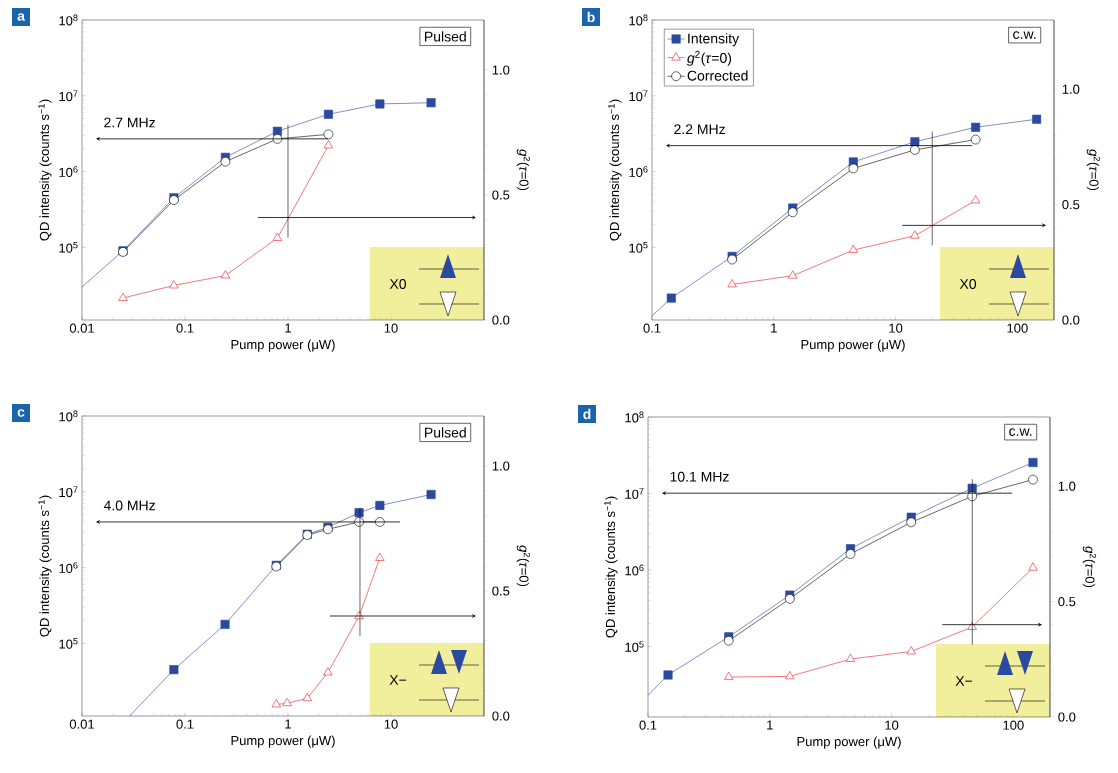  Describe the element at coordinates (21, 413) in the screenshot. I see `chart-title: c` at that location.